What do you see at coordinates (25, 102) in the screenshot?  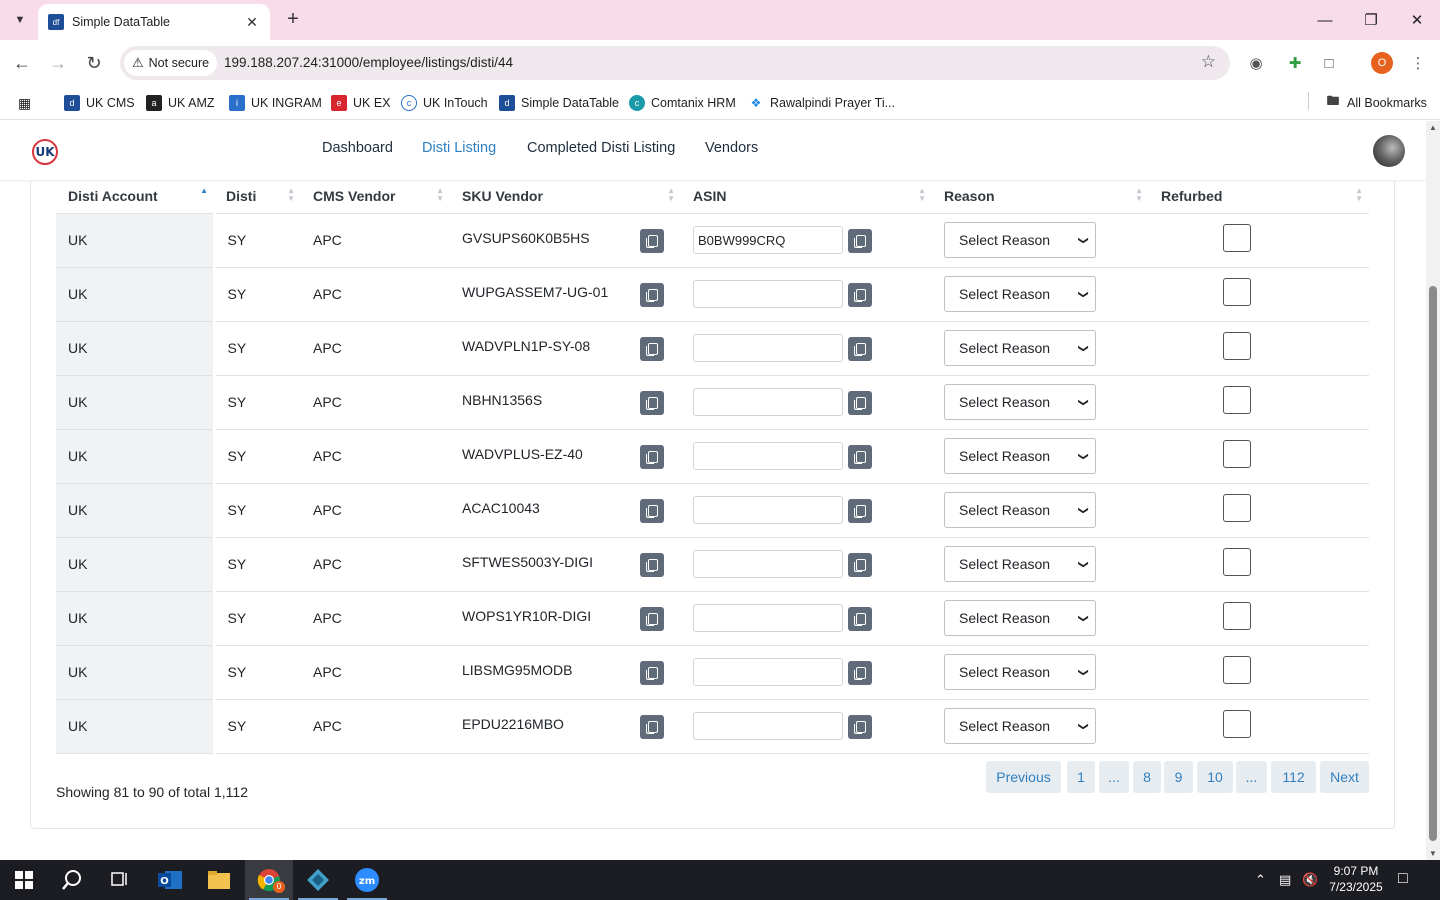 I see `apps-grid-icon: ▦` at bounding box center [25, 102].